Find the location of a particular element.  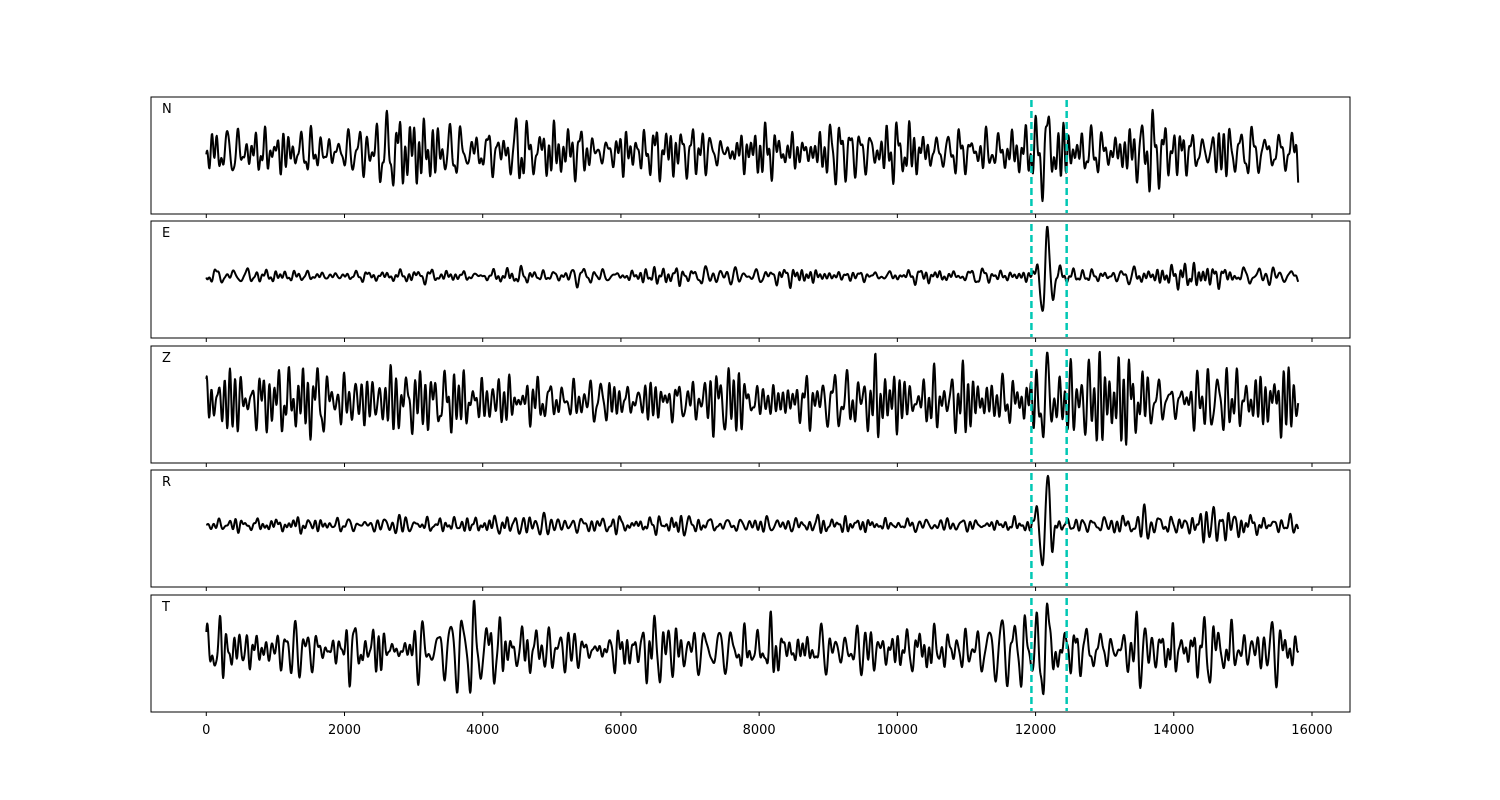

panel-label: Z is located at coordinates (166, 358).